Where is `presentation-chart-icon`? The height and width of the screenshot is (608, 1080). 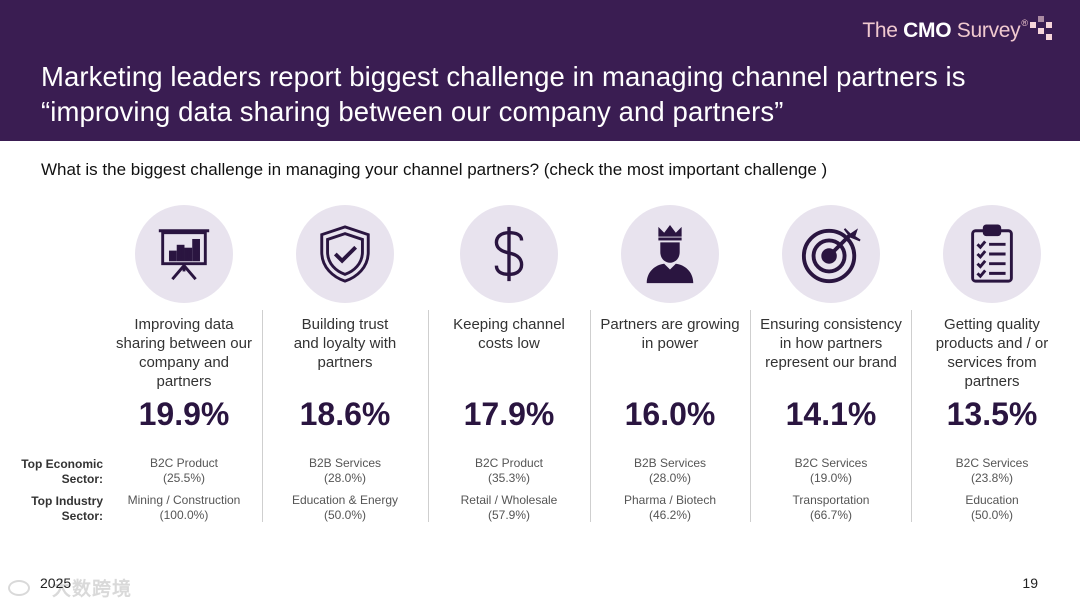 presentation-chart-icon is located at coordinates (184, 255).